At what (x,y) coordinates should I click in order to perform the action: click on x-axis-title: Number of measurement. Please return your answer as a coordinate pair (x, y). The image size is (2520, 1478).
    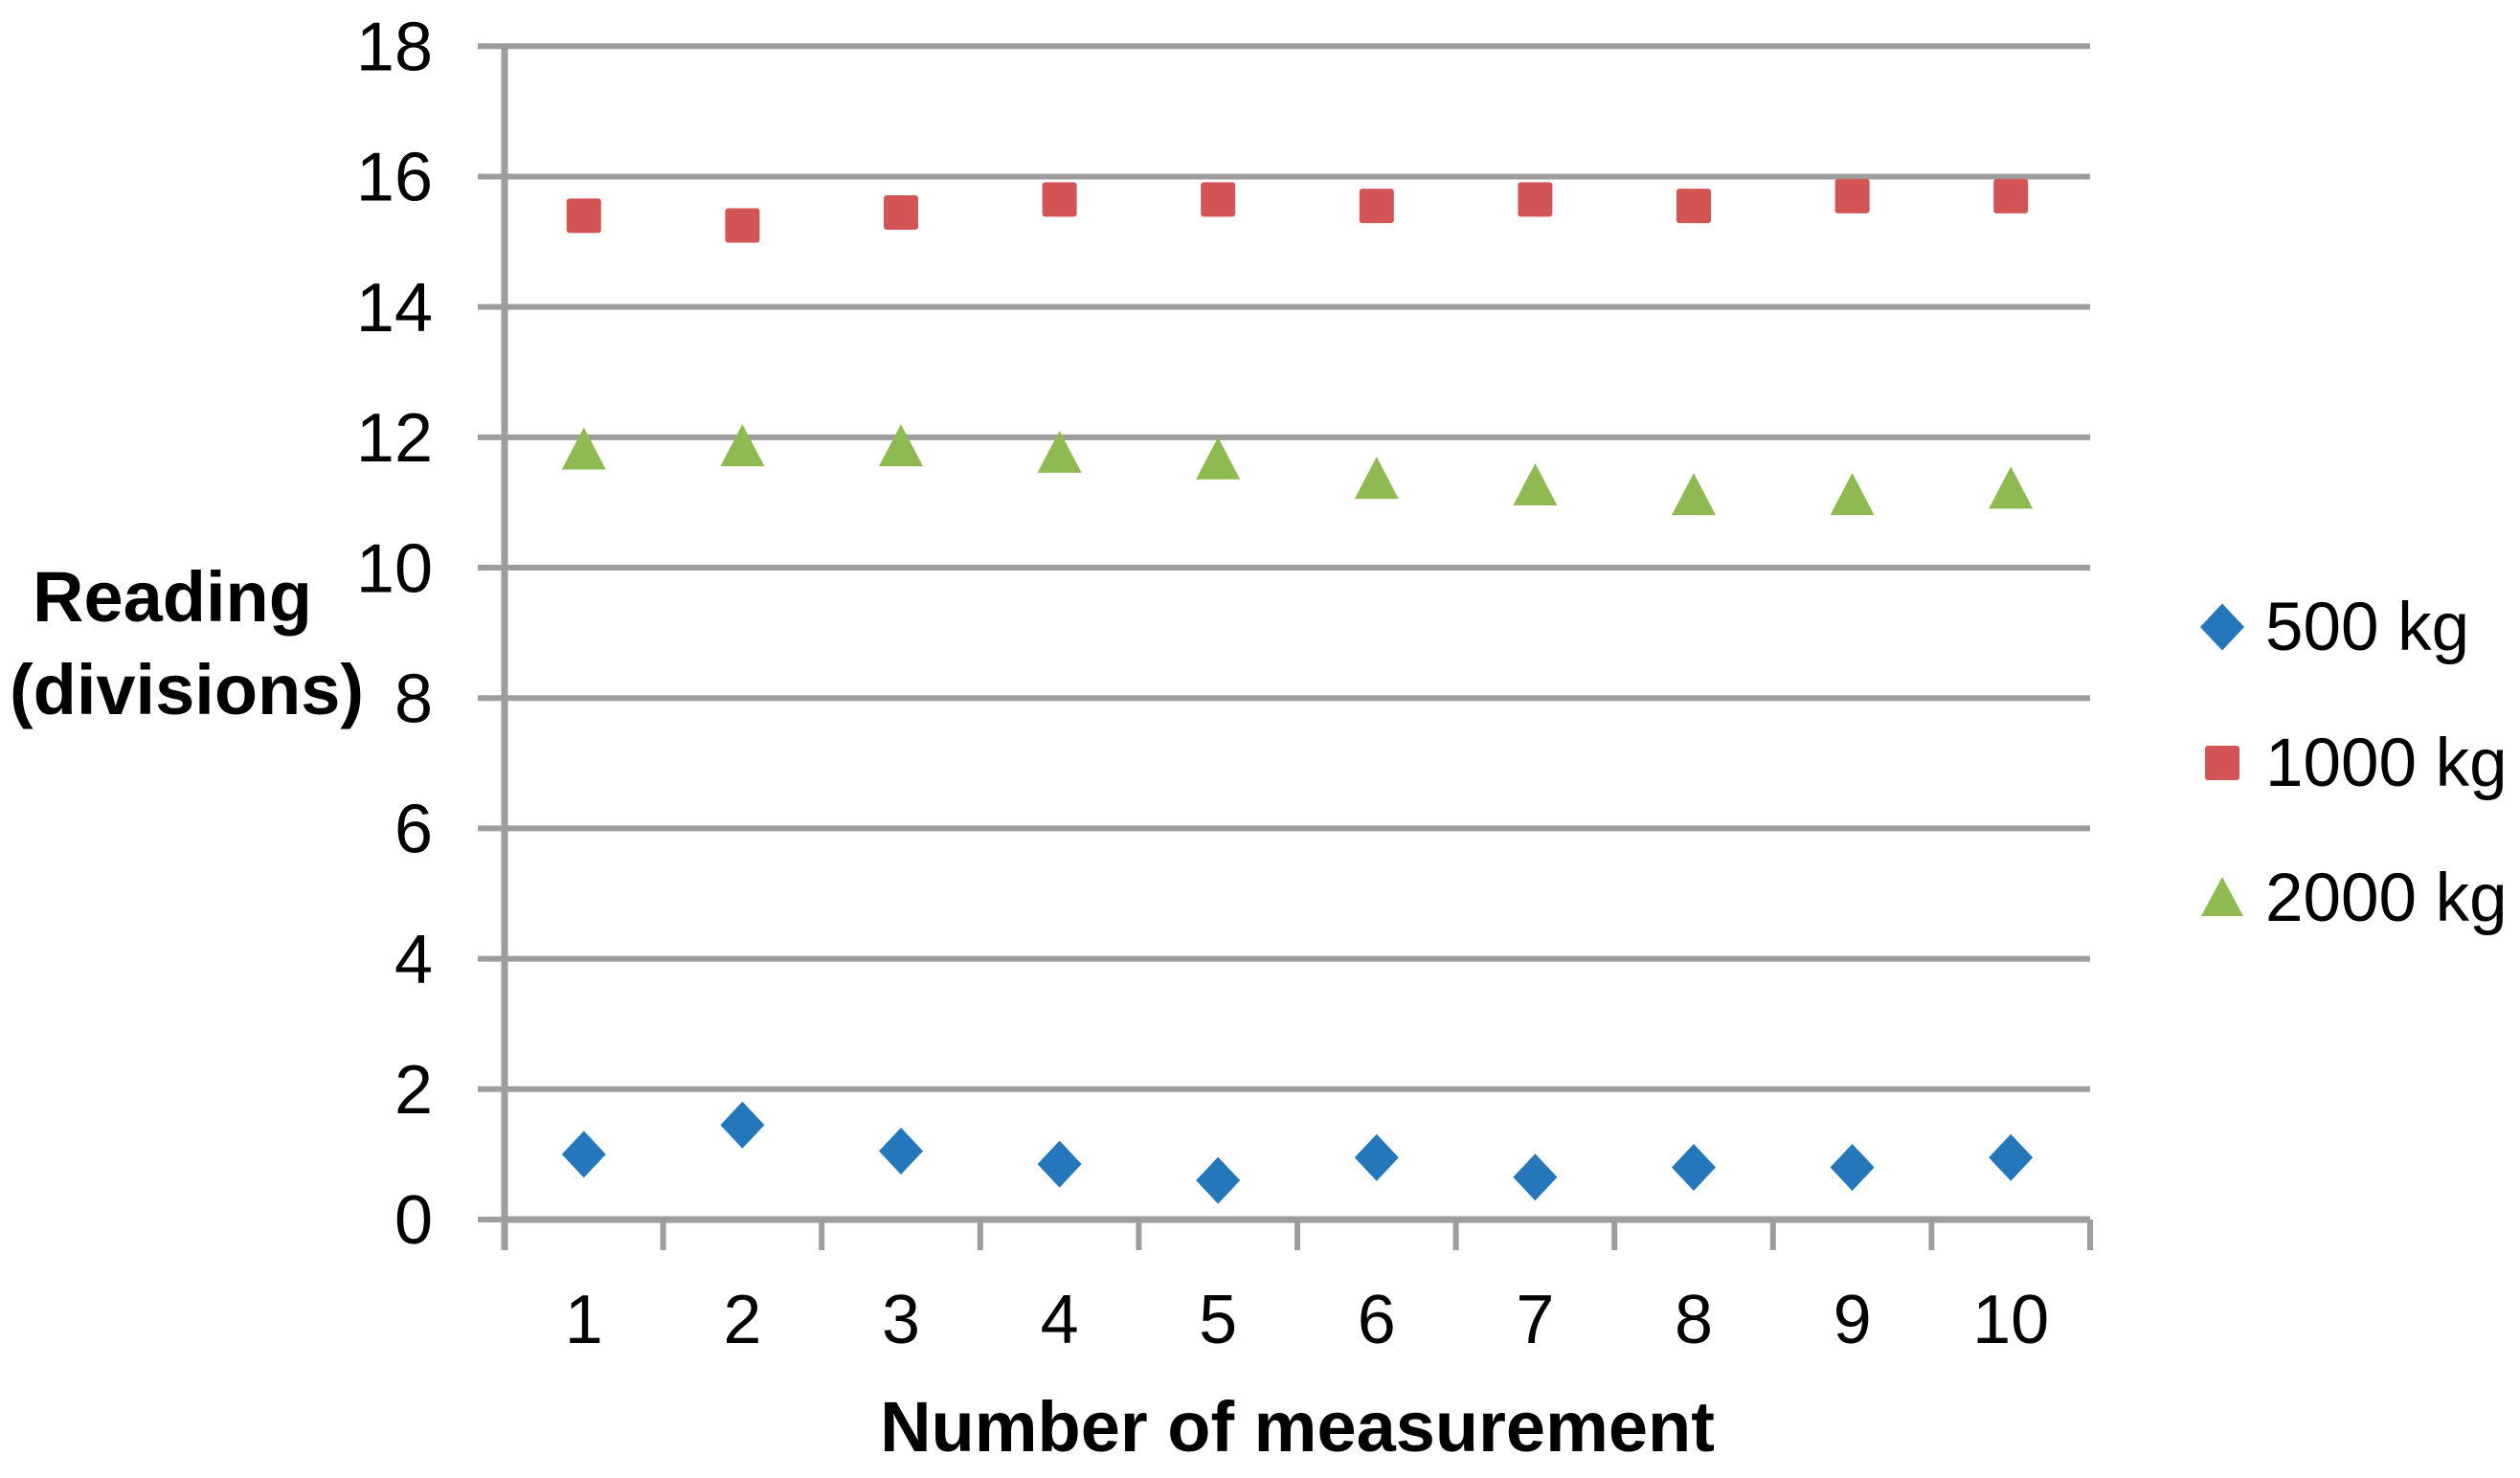
    Looking at the image, I should click on (1298, 1427).